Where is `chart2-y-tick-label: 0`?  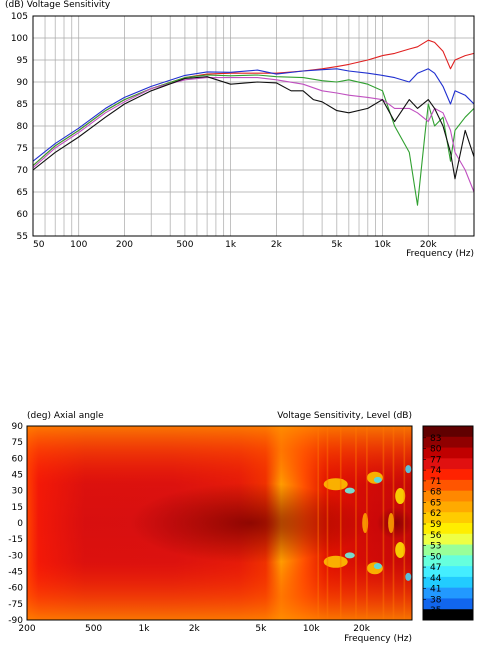 chart2-y-tick-label: 0 is located at coordinates (20, 524).